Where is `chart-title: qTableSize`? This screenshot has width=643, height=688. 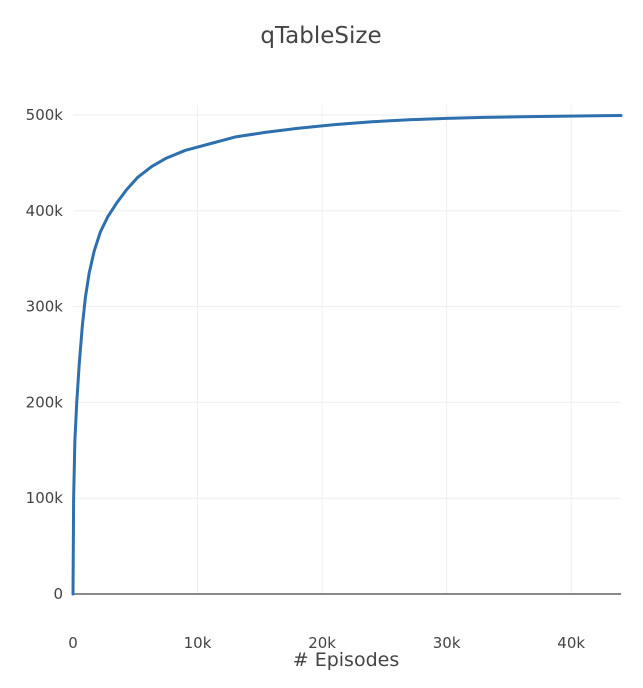 chart-title: qTableSize is located at coordinates (320, 36).